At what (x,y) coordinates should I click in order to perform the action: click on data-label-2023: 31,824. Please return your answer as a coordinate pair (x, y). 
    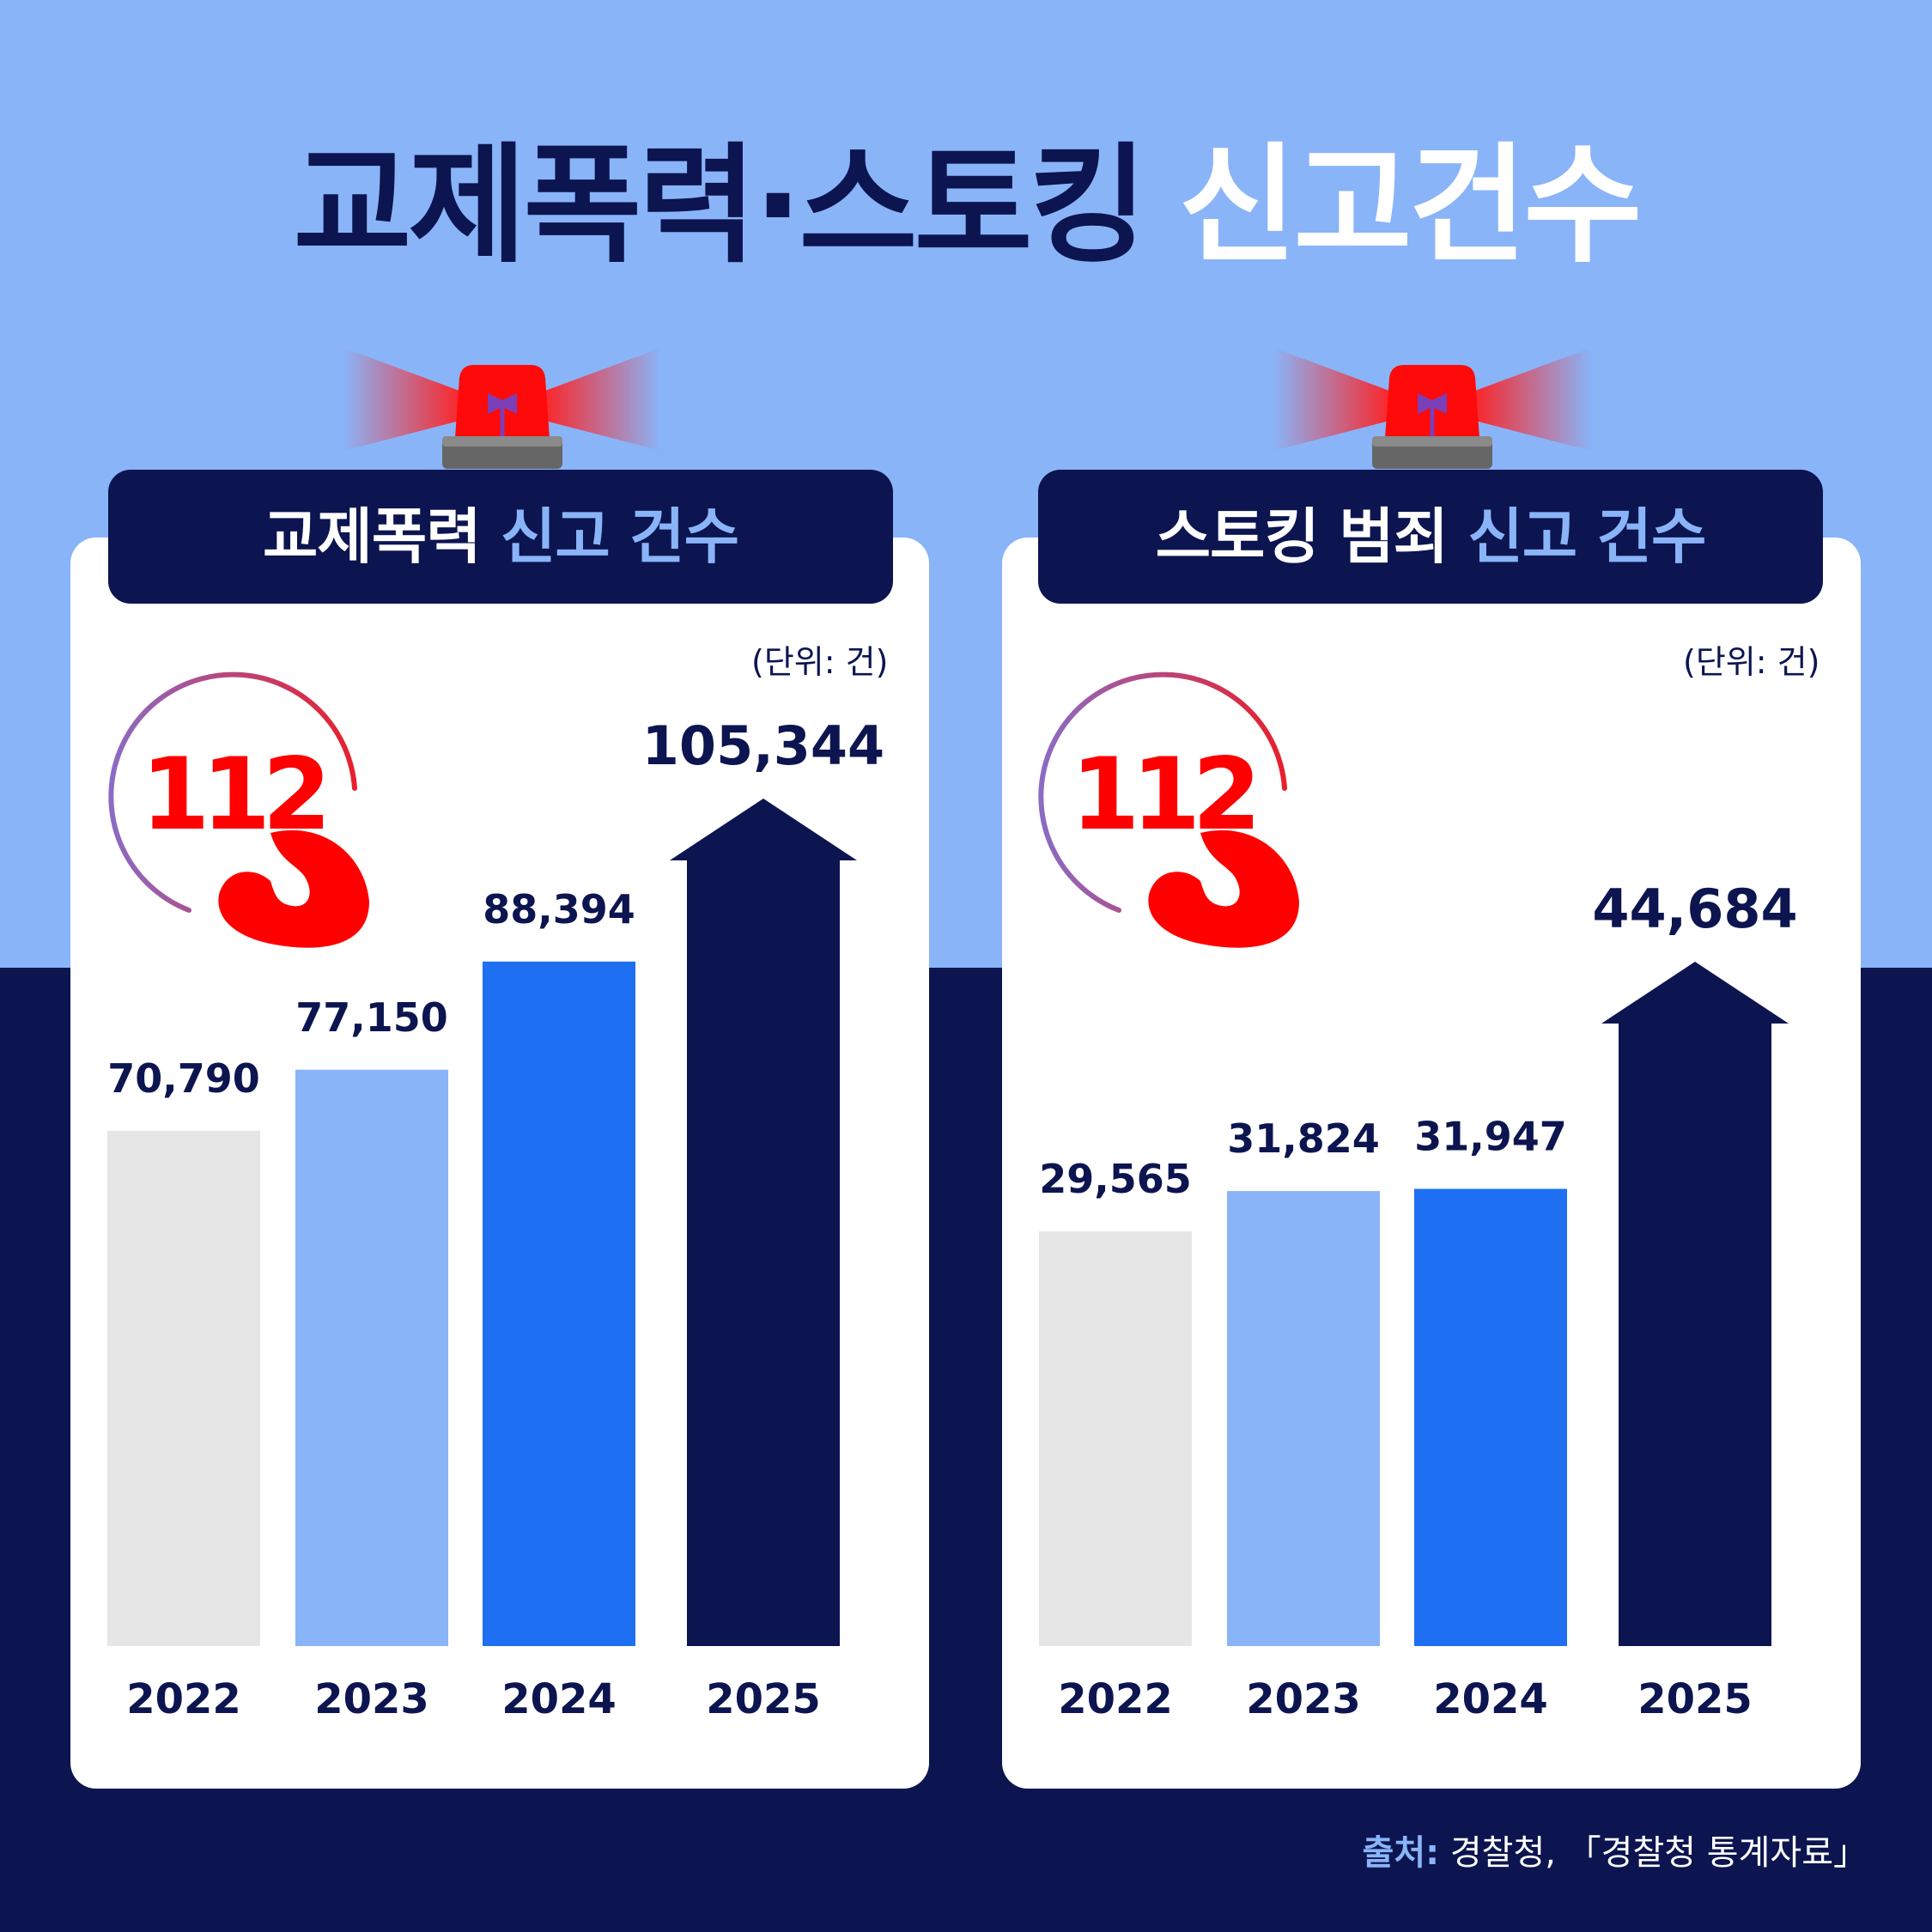
    Looking at the image, I should click on (1303, 1138).